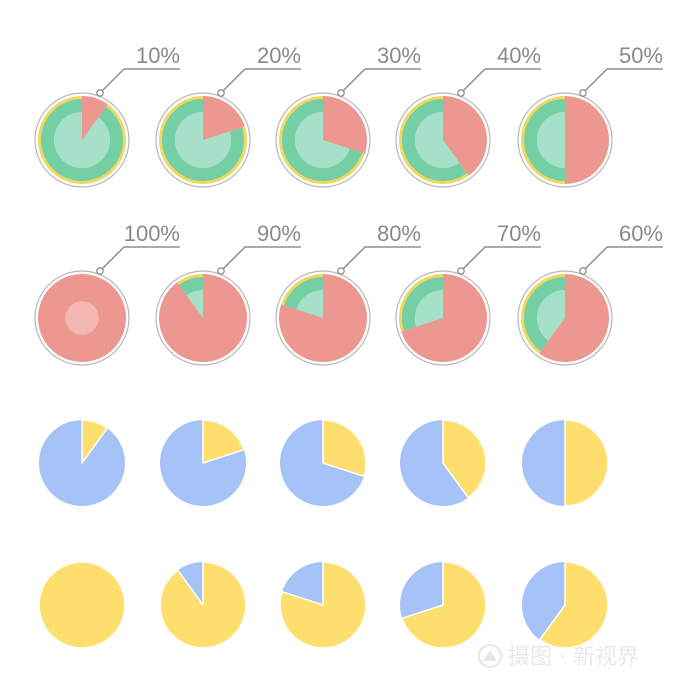 Image resolution: width=700 pixels, height=700 pixels. I want to click on percent-label: 50%, so click(641, 55).